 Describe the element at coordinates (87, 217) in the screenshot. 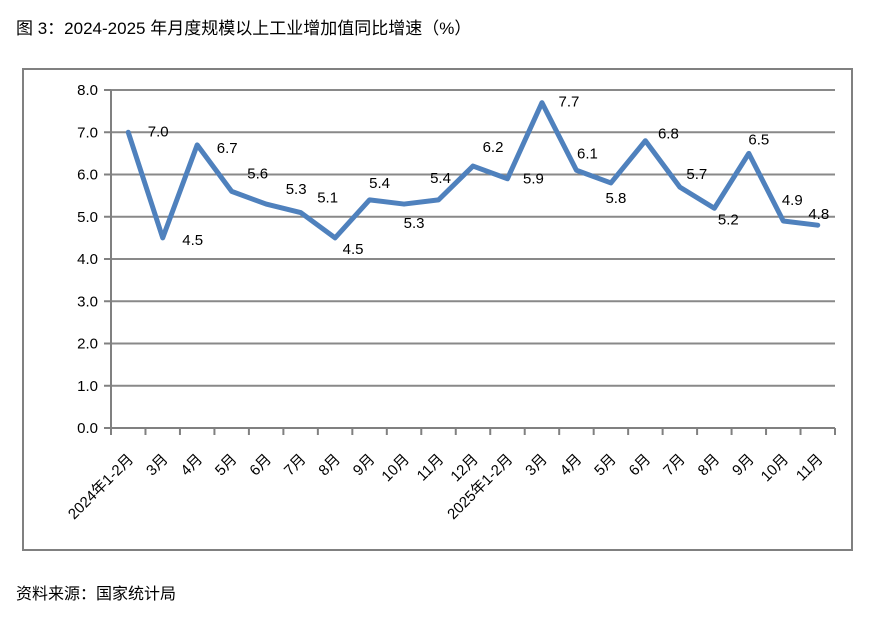

I see `y-tick-label: 5.0` at that location.